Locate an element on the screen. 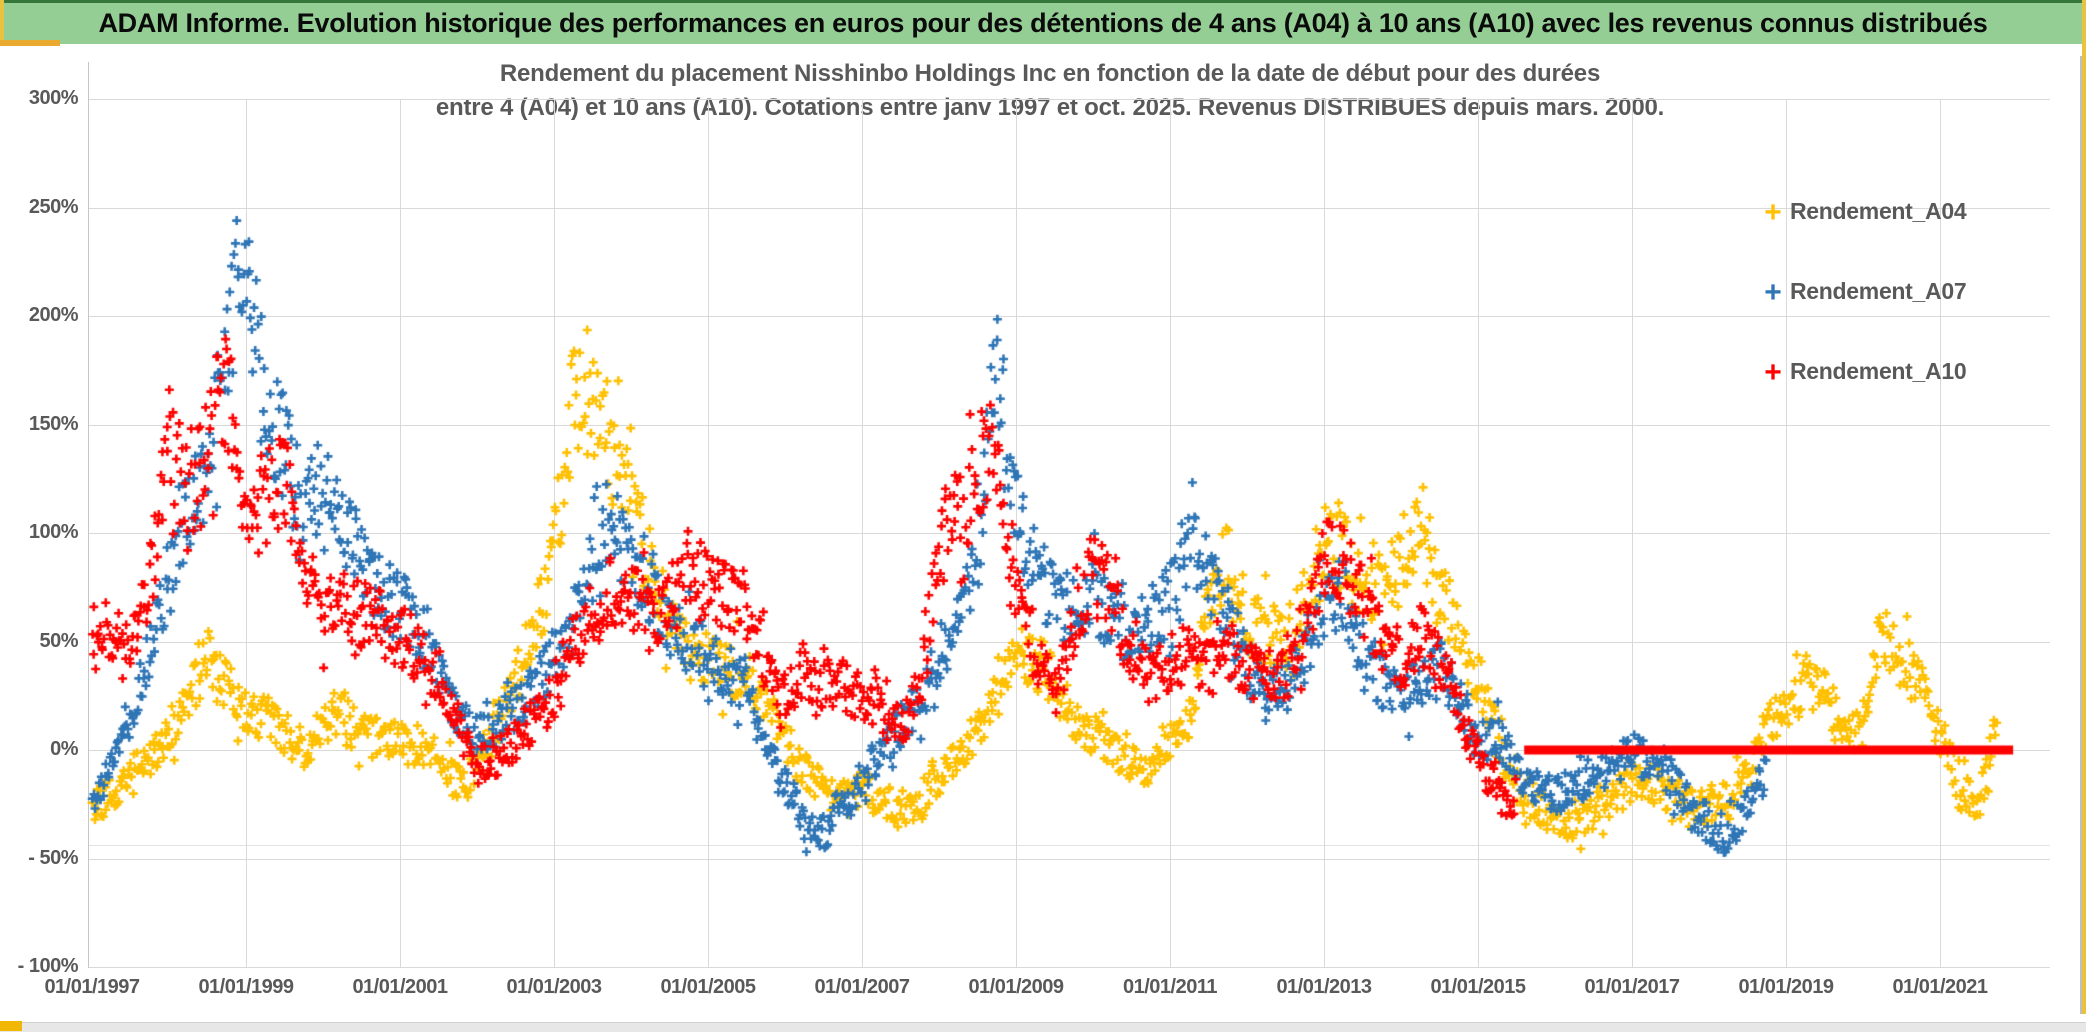  legend-label: Rendement_A10 is located at coordinates (1878, 371).